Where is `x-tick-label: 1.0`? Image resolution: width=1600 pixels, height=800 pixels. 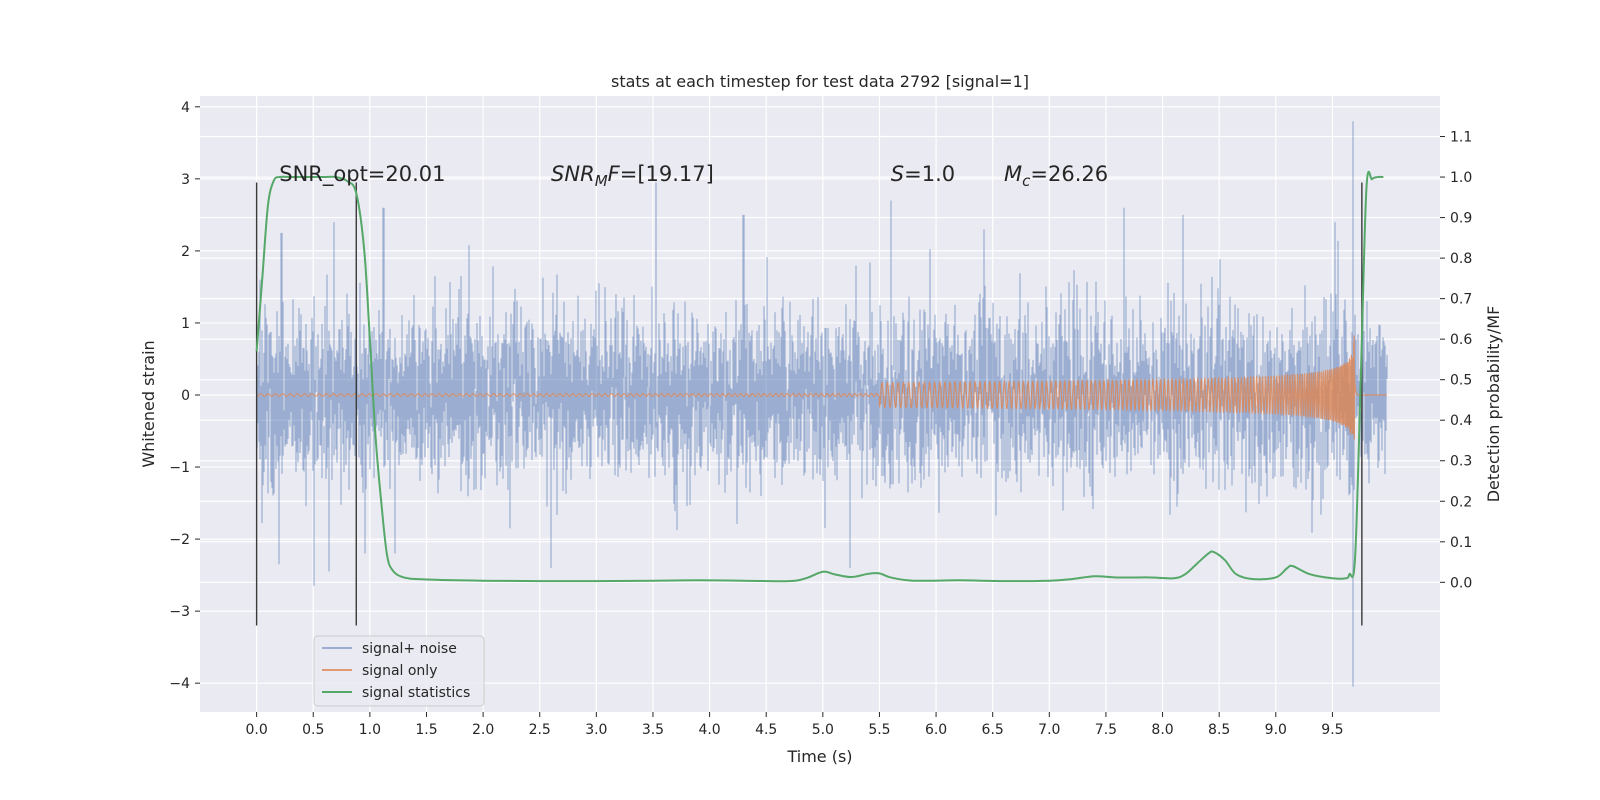
x-tick-label: 1.0 is located at coordinates (370, 730).